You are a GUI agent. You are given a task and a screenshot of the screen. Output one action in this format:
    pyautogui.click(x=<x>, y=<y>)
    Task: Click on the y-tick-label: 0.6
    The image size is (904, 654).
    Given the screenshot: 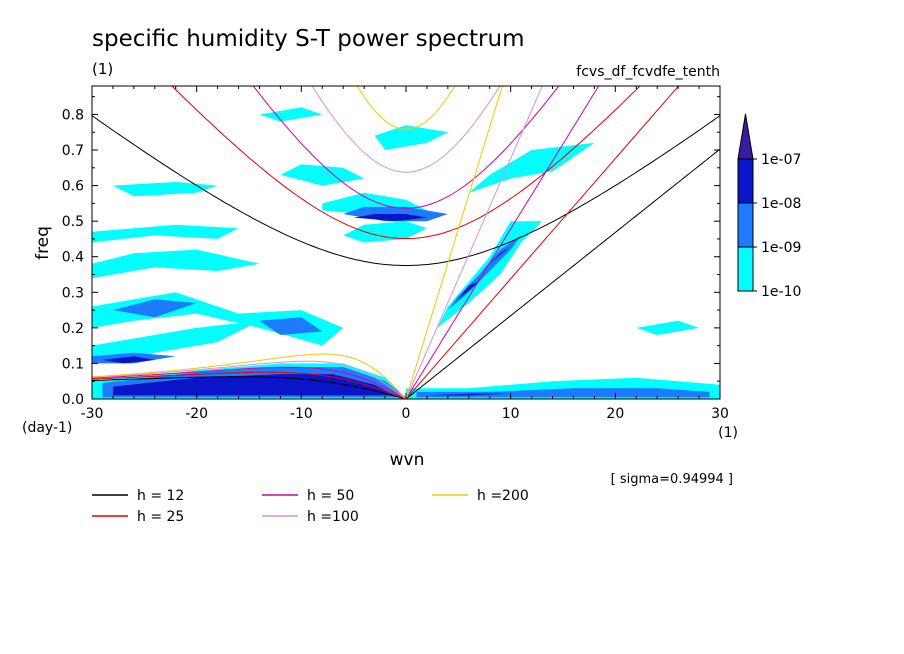 What is the action you would take?
    pyautogui.click(x=73, y=187)
    